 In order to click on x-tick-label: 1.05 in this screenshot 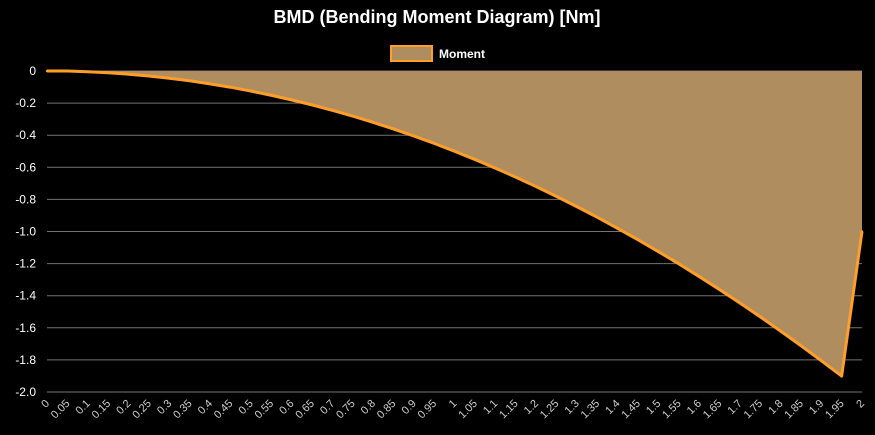, I will do `click(468, 410)`.